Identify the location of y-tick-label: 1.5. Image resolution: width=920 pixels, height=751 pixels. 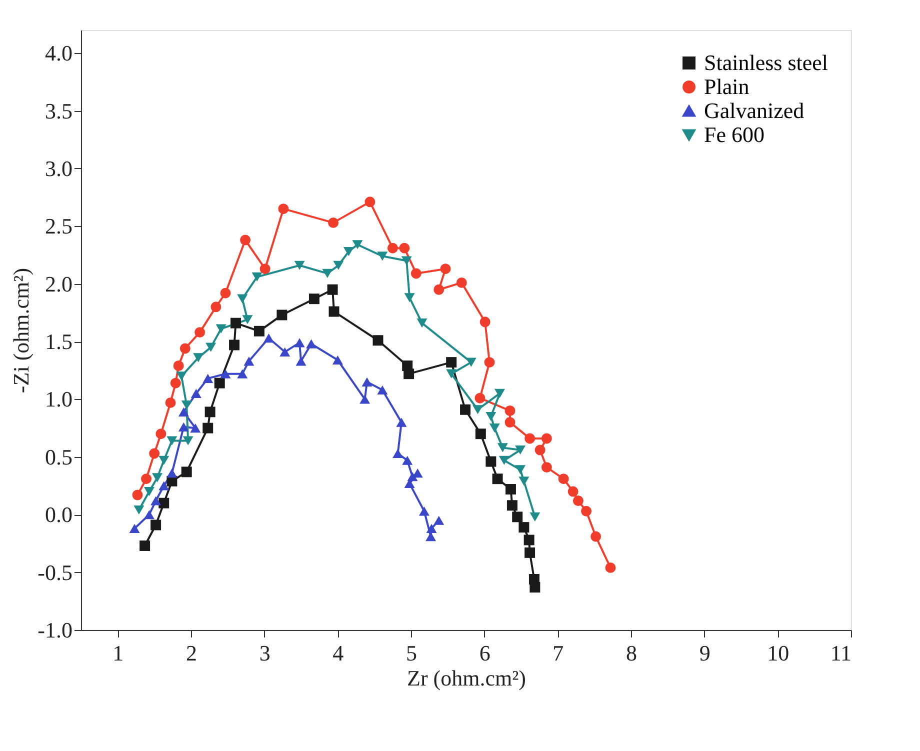
(58, 341).